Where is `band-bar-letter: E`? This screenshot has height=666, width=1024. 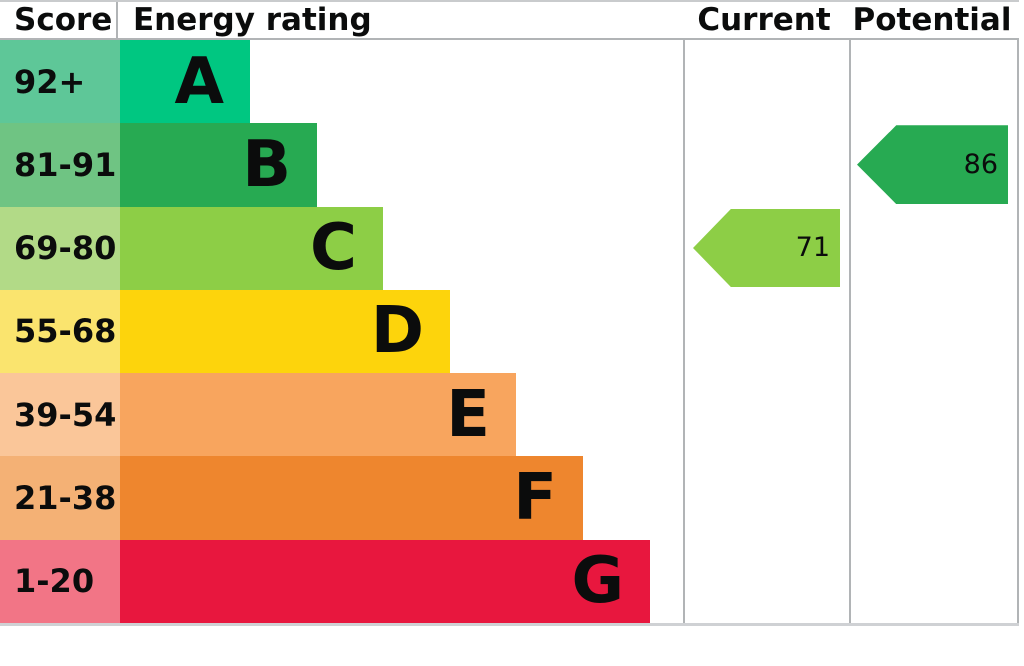
band-bar-letter: E is located at coordinates (318, 415).